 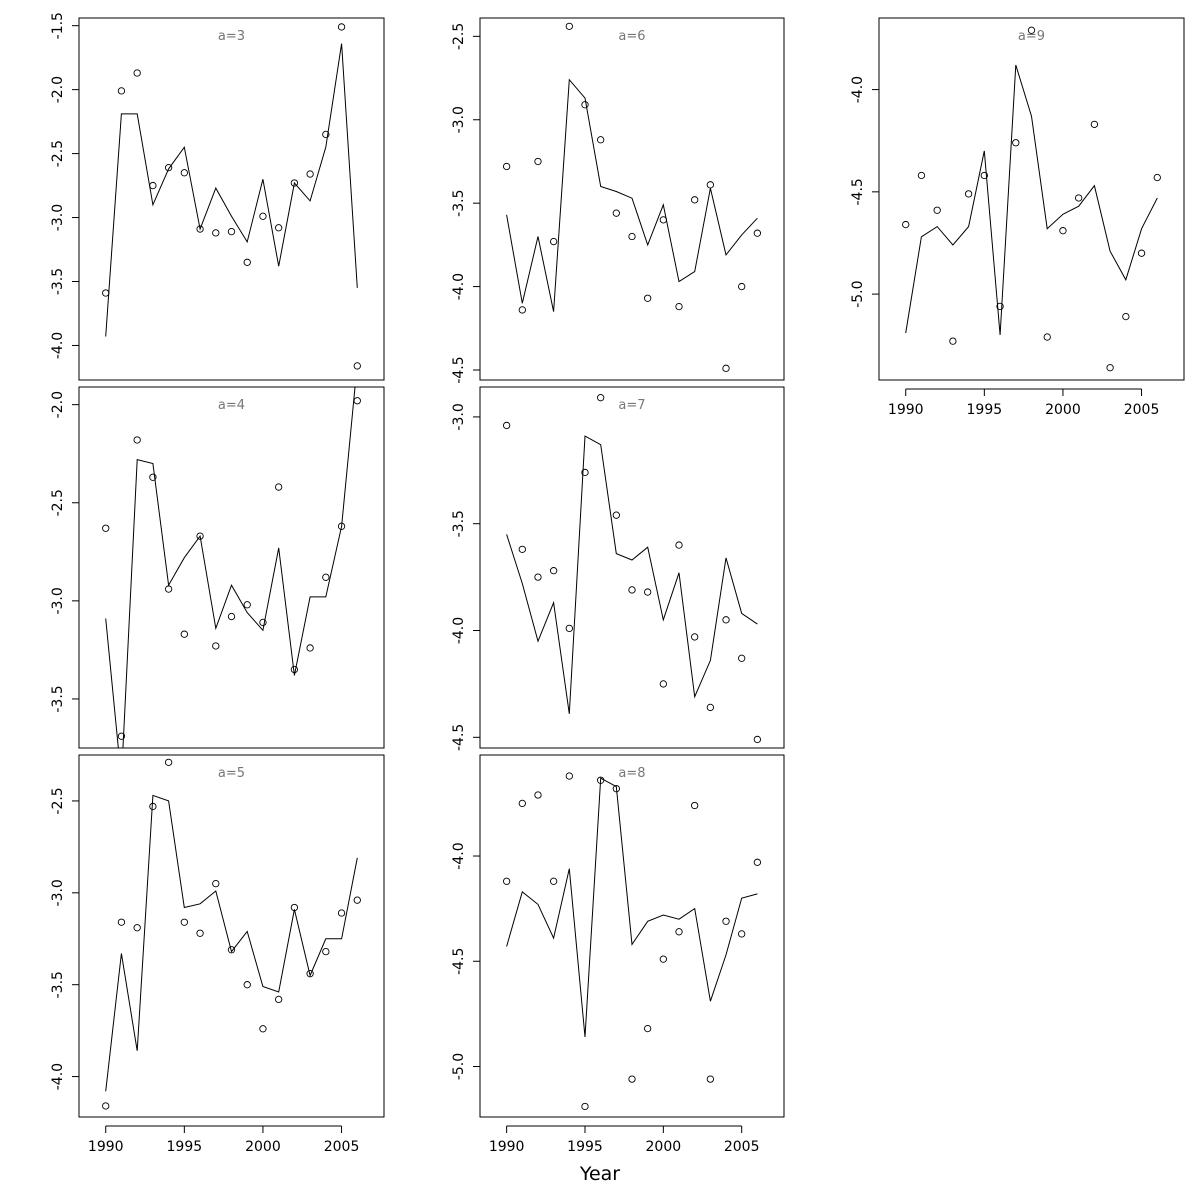 I want to click on y-tick-label: -1.5, so click(x=58, y=25).